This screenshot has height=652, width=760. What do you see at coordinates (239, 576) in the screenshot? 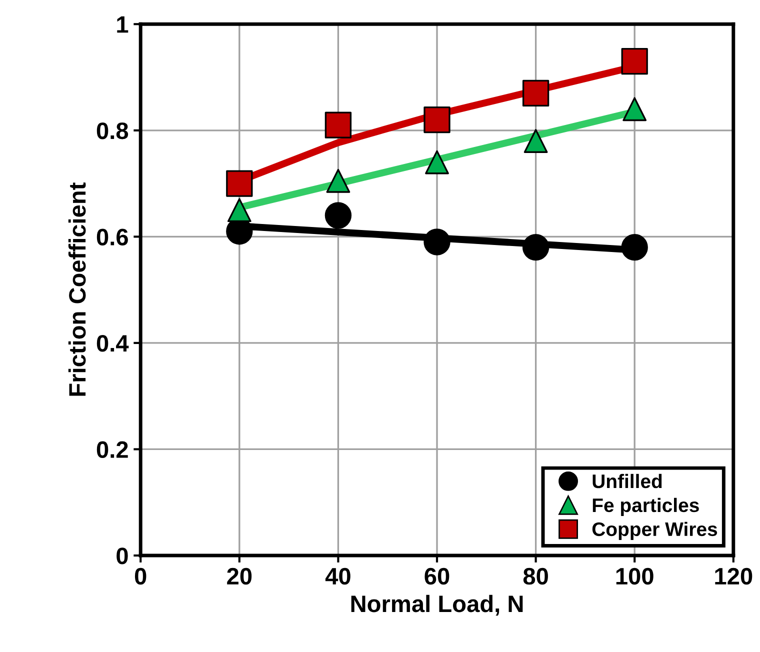
I see `x-tick-label: 20` at bounding box center [239, 576].